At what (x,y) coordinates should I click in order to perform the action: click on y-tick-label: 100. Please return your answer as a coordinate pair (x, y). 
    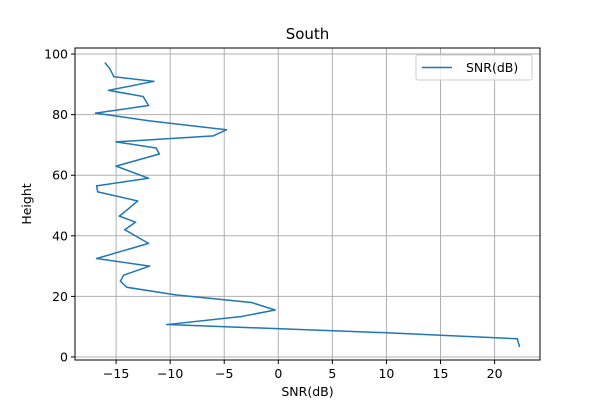
    Looking at the image, I should click on (56, 54).